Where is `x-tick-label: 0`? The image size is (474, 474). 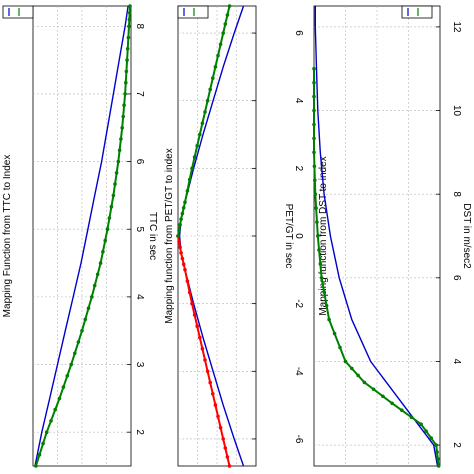
x-tick-label: 0 is located at coordinates (298, 236).